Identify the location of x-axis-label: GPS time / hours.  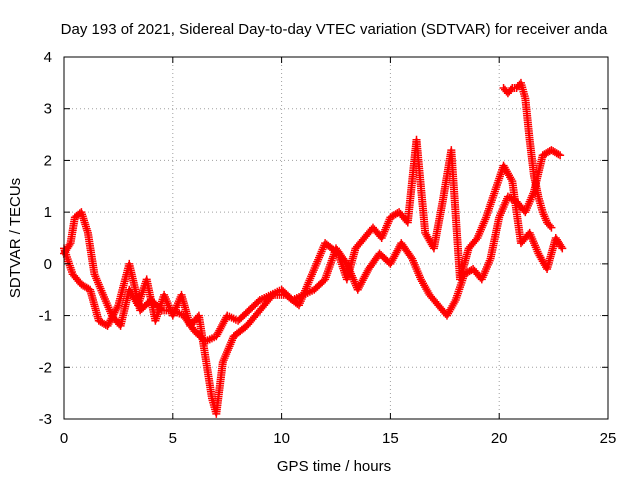
(334, 466).